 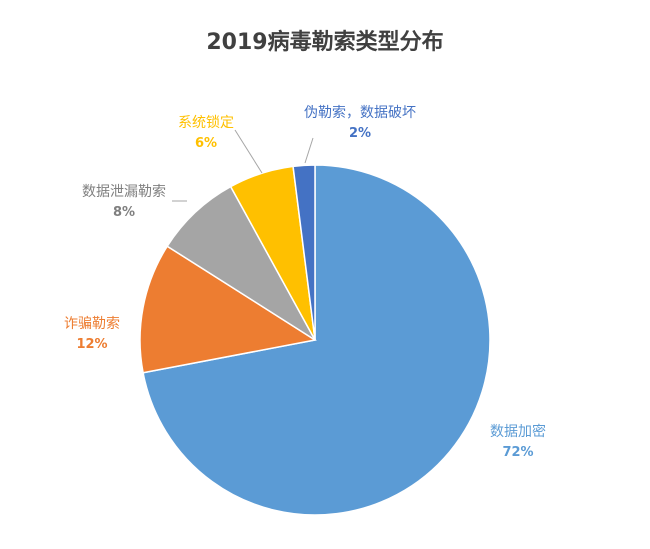 What do you see at coordinates (92, 323) in the screenshot?
I see `slice-label: 诈骗勒索` at bounding box center [92, 323].